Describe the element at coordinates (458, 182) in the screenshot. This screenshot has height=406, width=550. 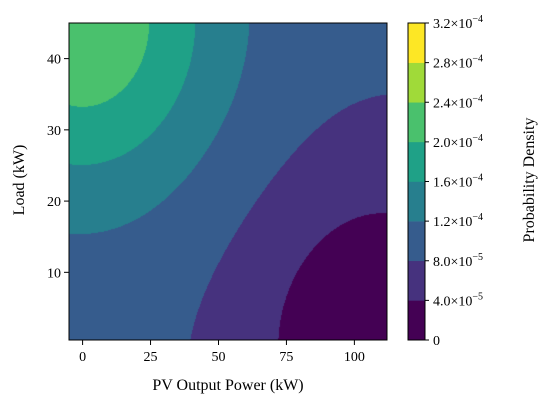
I see `colorbar-tick-label: 1.6×10⁻⁴` at that location.